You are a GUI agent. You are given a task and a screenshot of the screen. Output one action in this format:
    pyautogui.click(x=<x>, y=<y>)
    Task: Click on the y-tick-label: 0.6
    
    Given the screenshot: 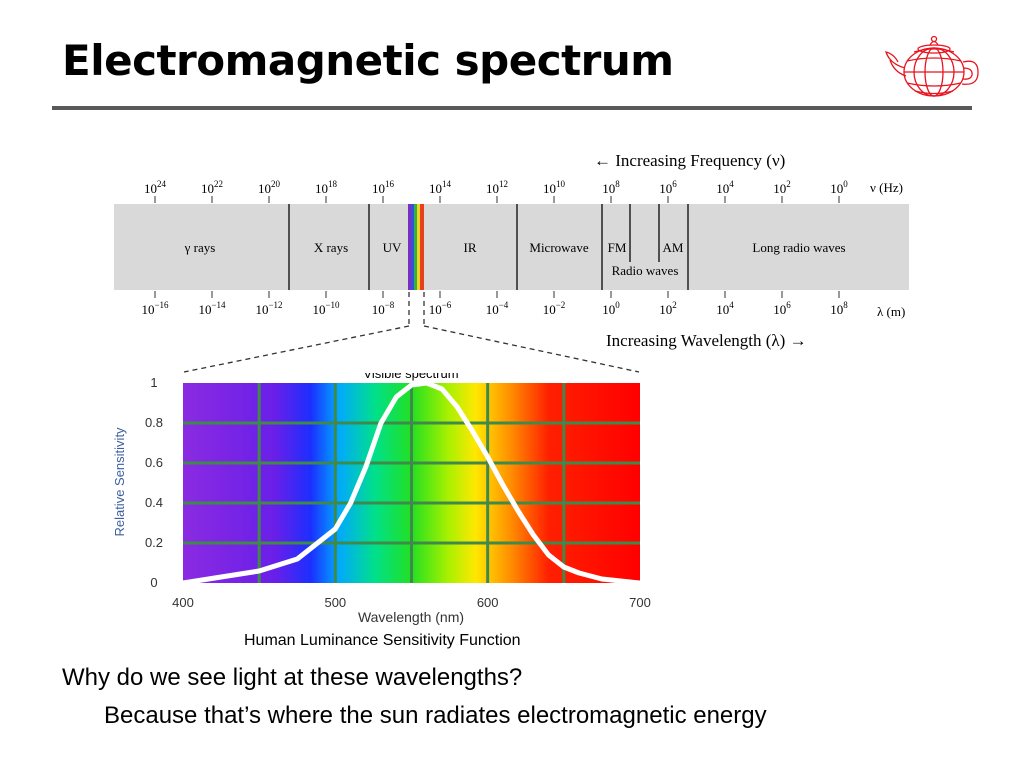 What is the action you would take?
    pyautogui.click(x=154, y=462)
    